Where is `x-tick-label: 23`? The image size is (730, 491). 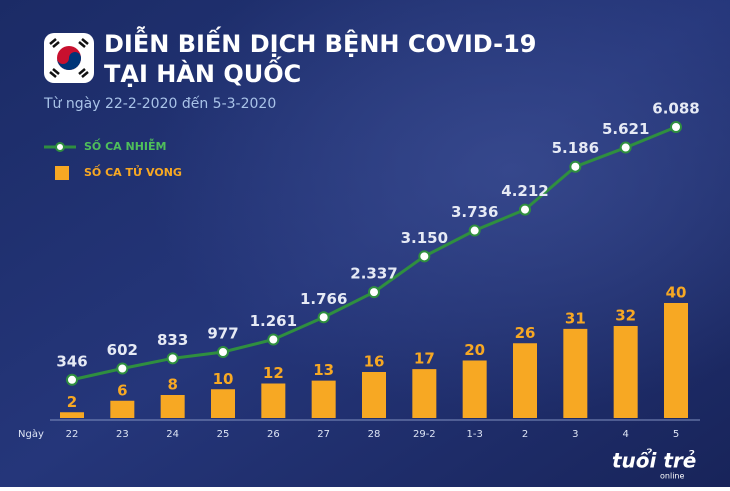
x-tick-label: 23 is located at coordinates (122, 434).